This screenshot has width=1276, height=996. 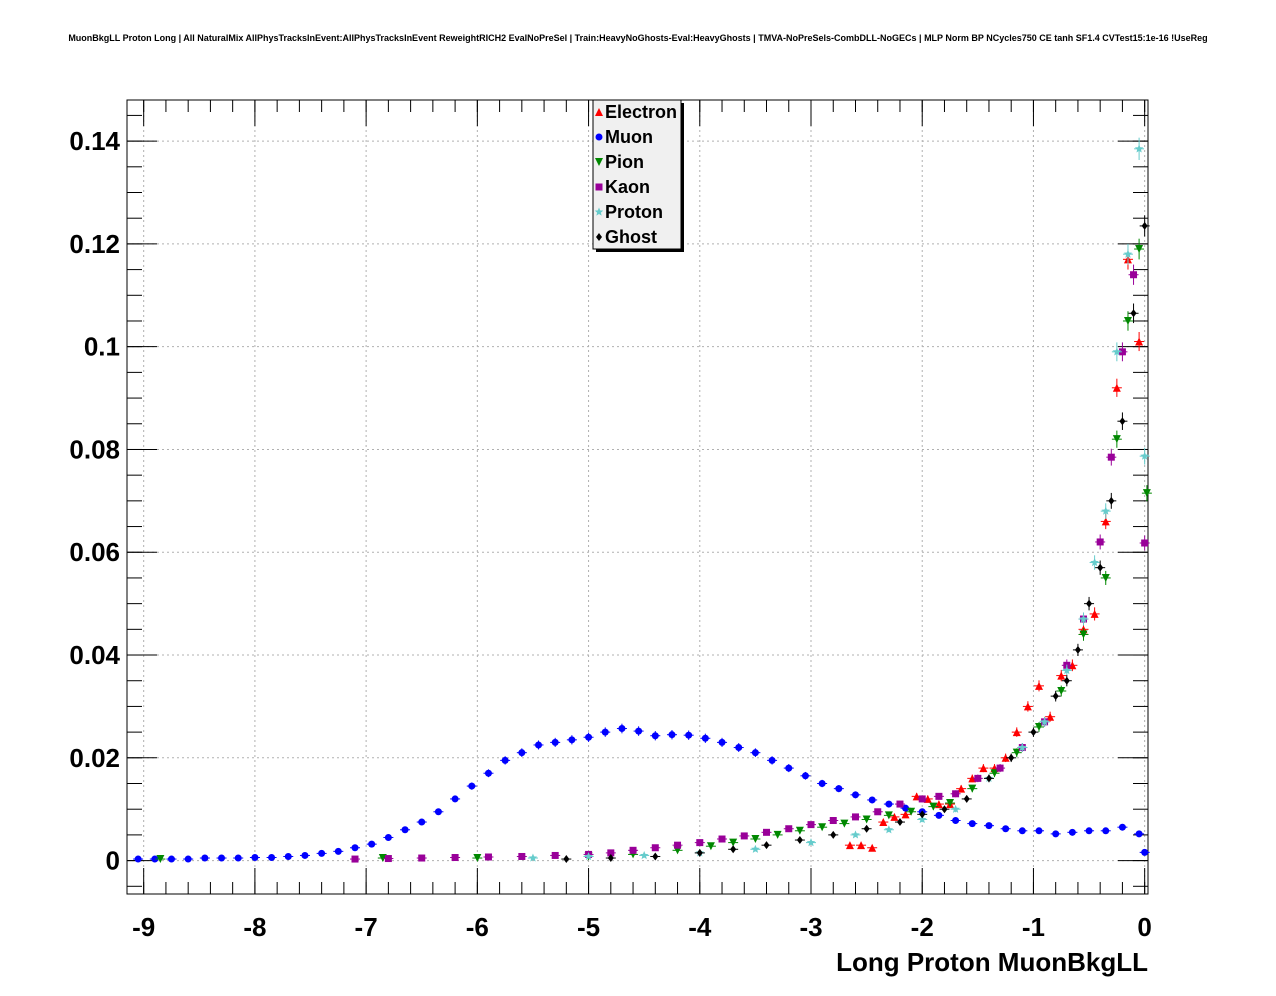 What do you see at coordinates (599, 112) in the screenshot?
I see `legend-marker-electron` at bounding box center [599, 112].